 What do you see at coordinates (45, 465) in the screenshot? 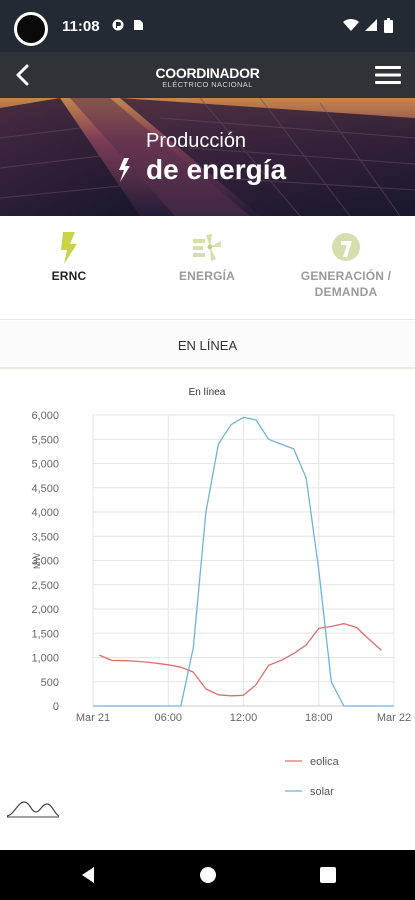
I see `y-tick-label: 5,000` at bounding box center [45, 465].